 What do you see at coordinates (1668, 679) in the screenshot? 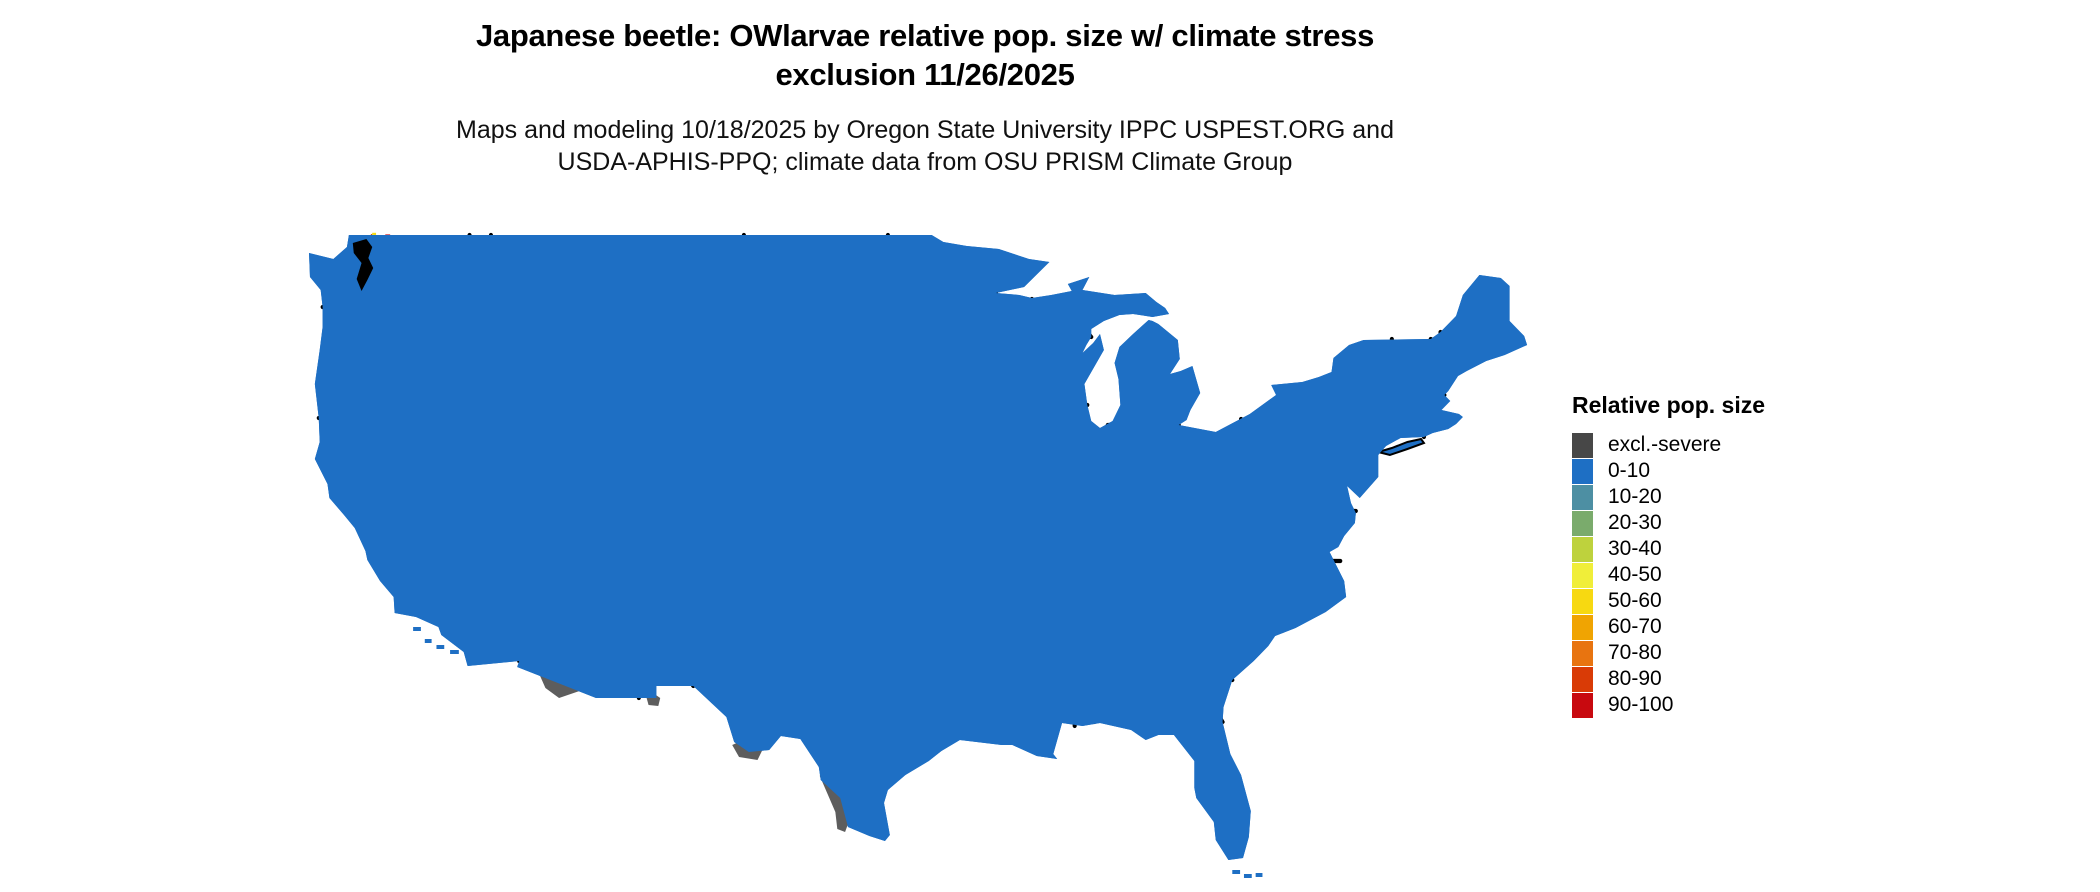
I see `legend-row: 80-90` at bounding box center [1668, 679].